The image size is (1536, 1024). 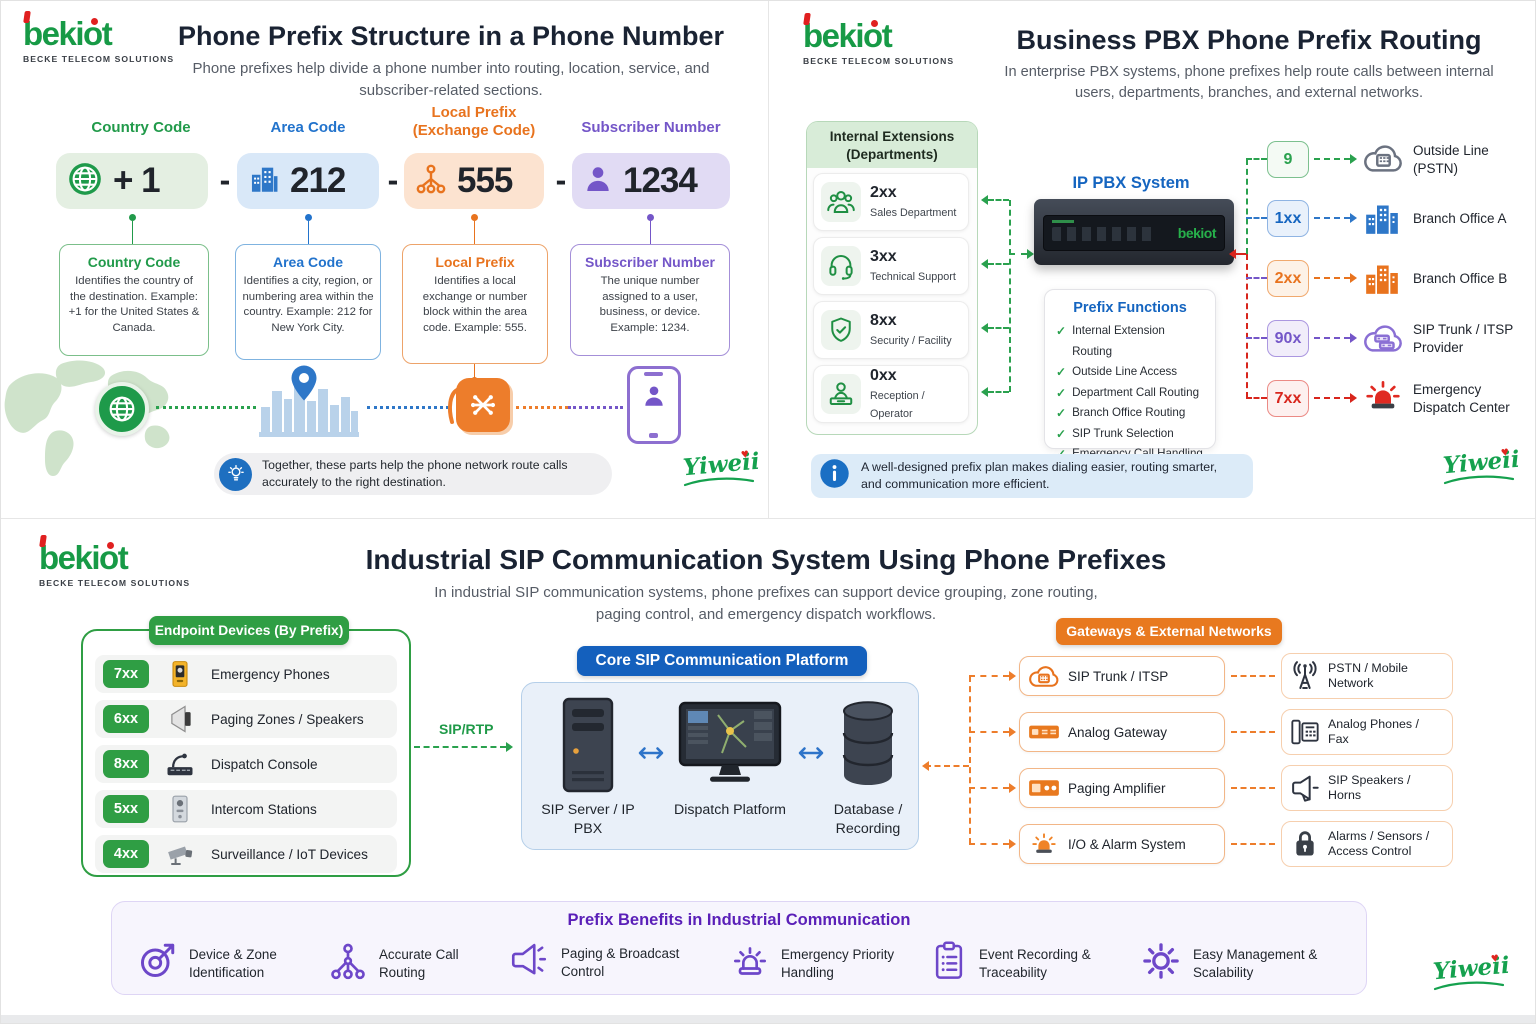 I want to click on endpoint-code: 6xx, so click(x=126, y=719).